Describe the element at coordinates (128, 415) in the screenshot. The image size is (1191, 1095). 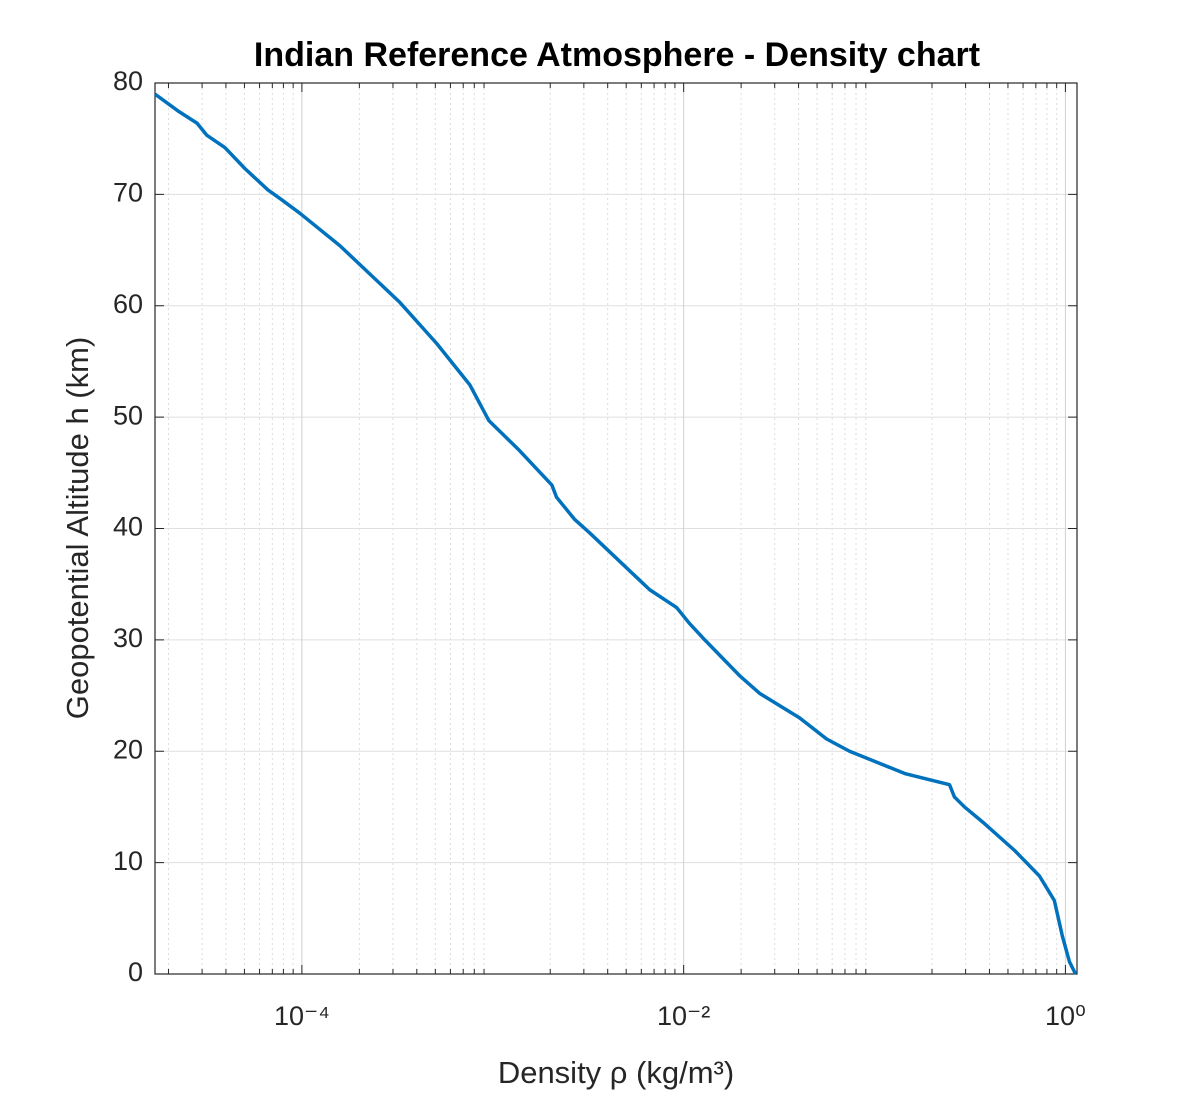
I see `y-tick-label: 50` at that location.